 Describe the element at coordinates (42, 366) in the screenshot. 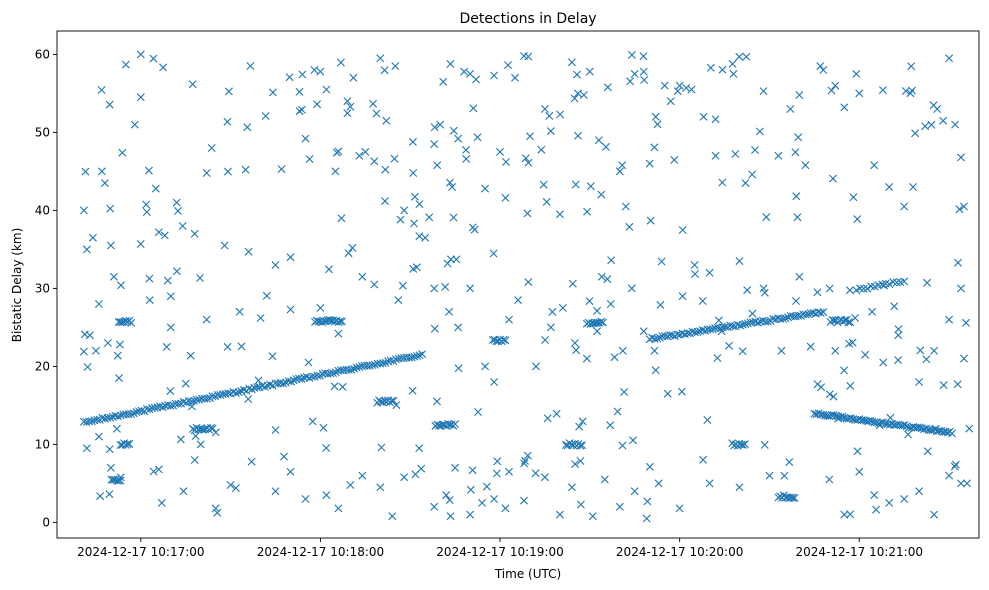

I see `y-tick-label: 20` at that location.